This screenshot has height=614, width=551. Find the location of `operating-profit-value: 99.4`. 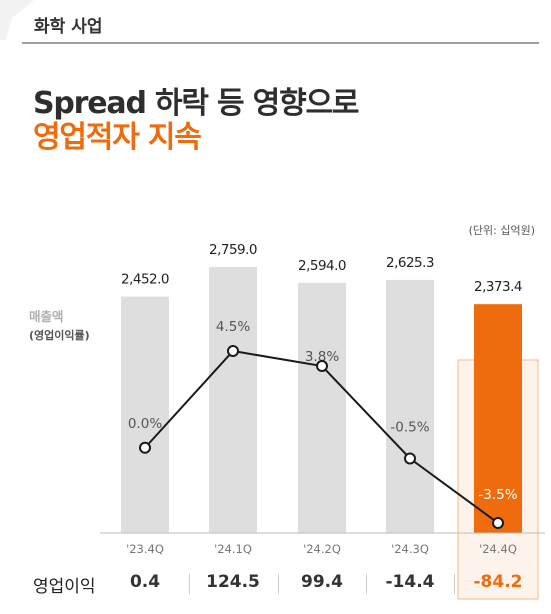

operating-profit-value: 99.4 is located at coordinates (322, 582).